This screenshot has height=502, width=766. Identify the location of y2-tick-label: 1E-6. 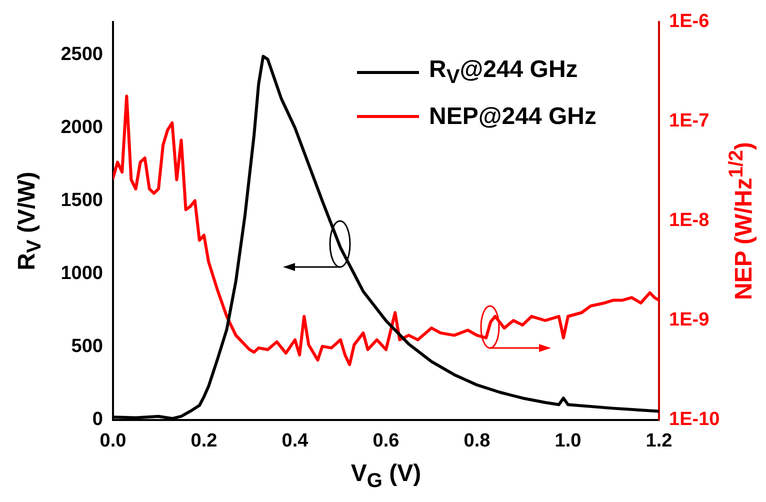
(689, 21).